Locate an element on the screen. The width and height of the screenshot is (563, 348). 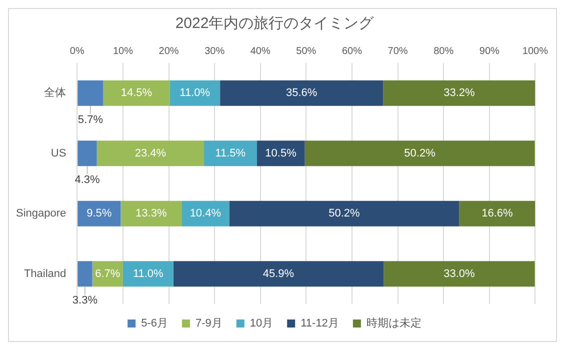
legend-label: 7-9月 is located at coordinates (208, 324).